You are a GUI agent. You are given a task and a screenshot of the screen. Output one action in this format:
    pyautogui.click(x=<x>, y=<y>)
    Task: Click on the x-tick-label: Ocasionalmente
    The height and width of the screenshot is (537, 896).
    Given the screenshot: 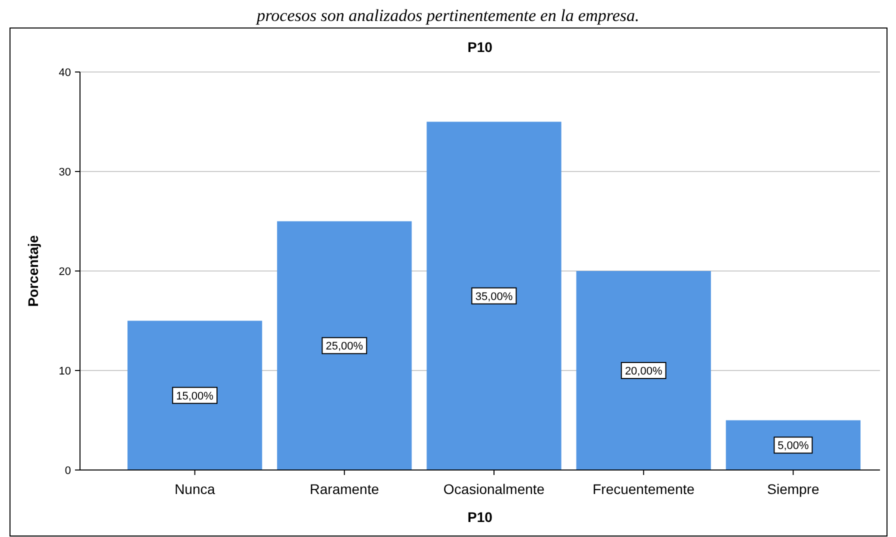 What is the action you would take?
    pyautogui.click(x=494, y=489)
    